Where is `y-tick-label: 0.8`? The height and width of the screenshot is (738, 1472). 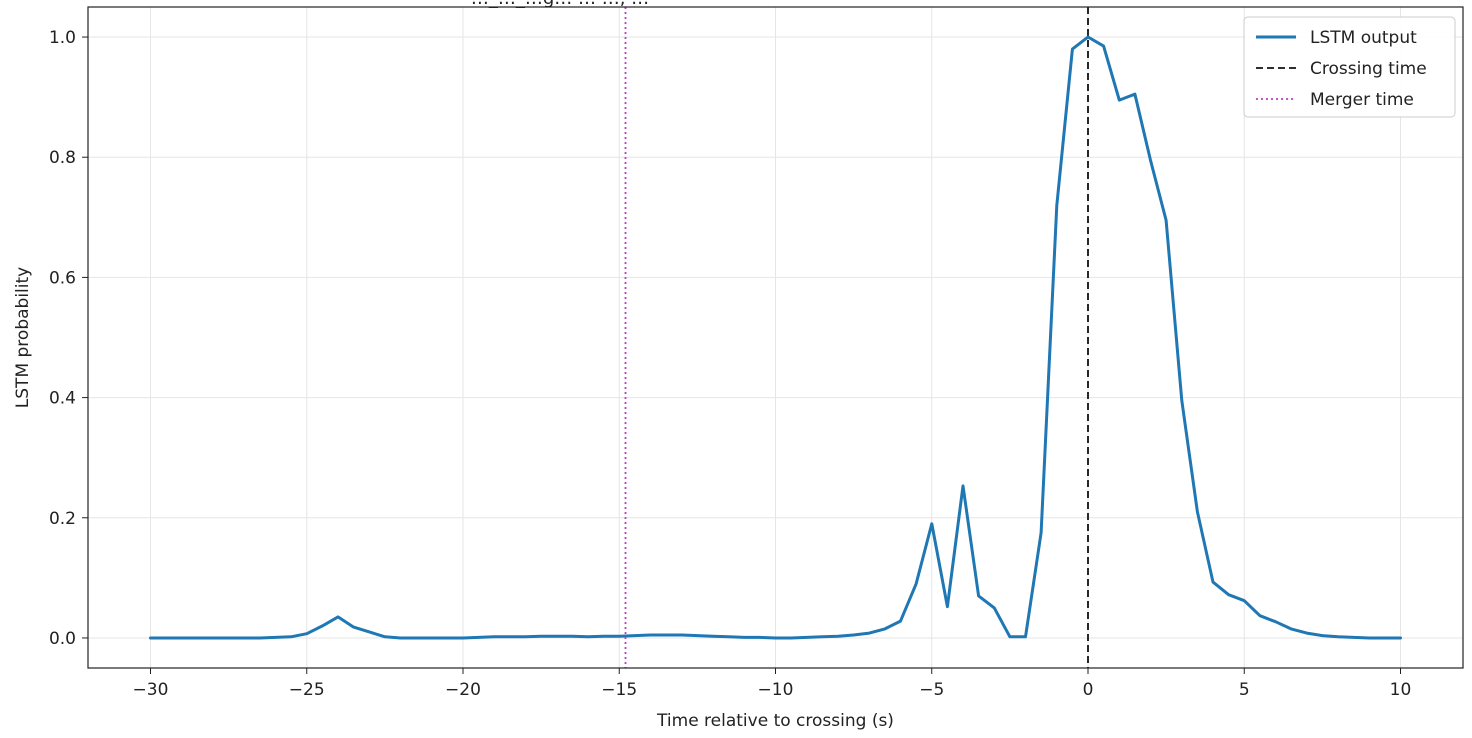
y-tick-label: 0.8 is located at coordinates (62, 158).